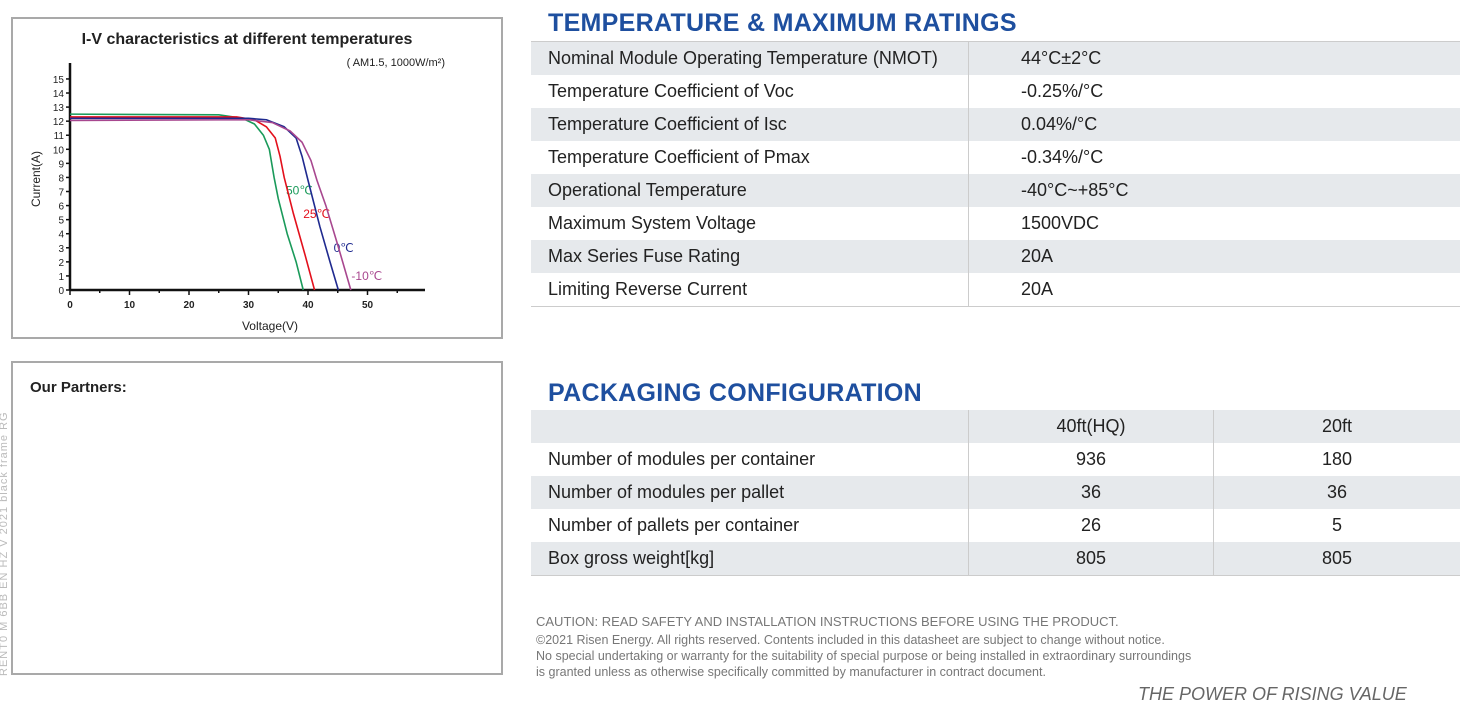  Describe the element at coordinates (1272, 694) in the screenshot. I see `slogan: THE POWER OF RISING VALUE` at that location.